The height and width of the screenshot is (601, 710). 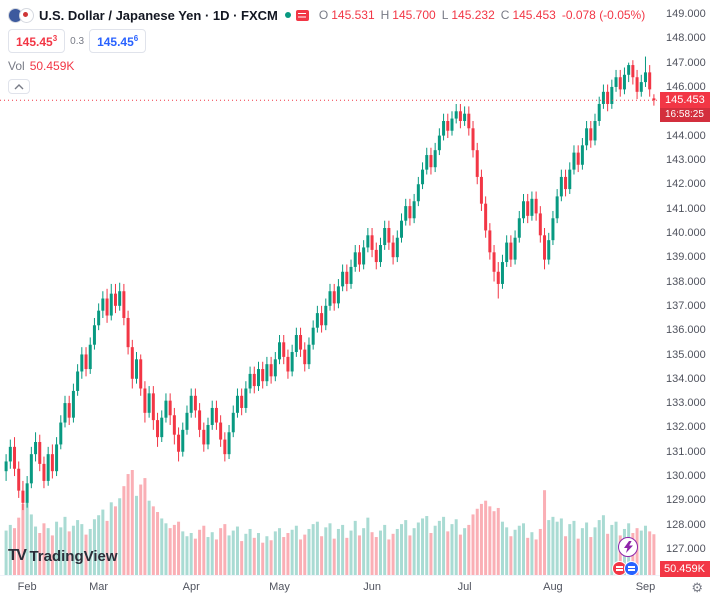 What do you see at coordinates (686, 427) in the screenshot?
I see `price-axis-label: 132.000` at bounding box center [686, 427].